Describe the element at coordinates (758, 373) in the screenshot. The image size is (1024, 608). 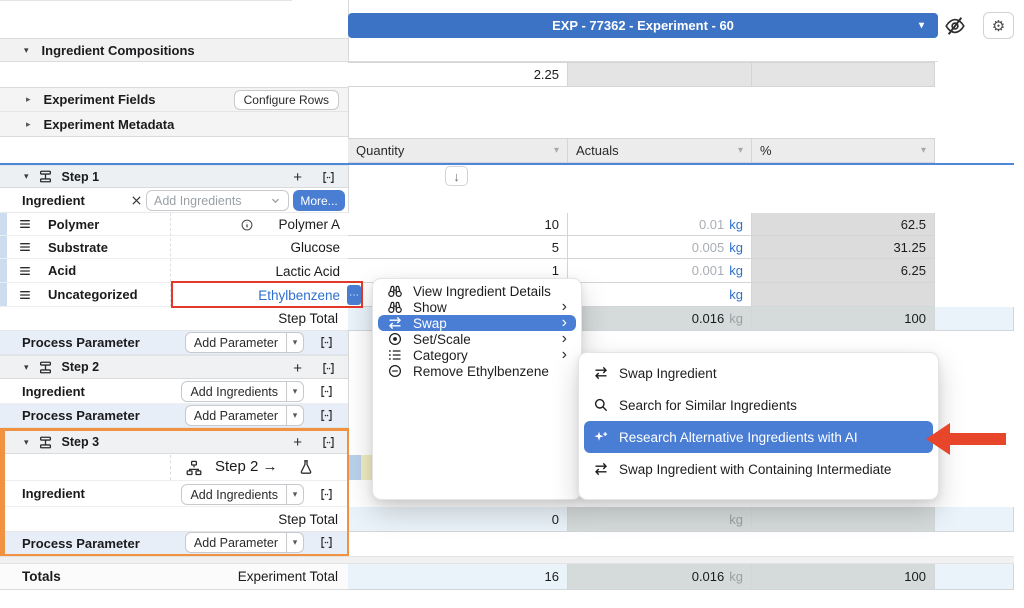
I see `submenu-item-swap-ingredient: Swap Ingredient` at that location.